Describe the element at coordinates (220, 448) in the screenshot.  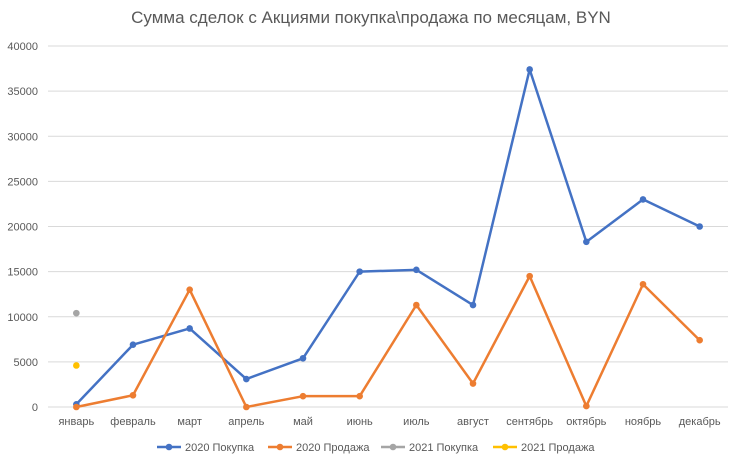
I see `legend-label: 2020 Покупка` at that location.